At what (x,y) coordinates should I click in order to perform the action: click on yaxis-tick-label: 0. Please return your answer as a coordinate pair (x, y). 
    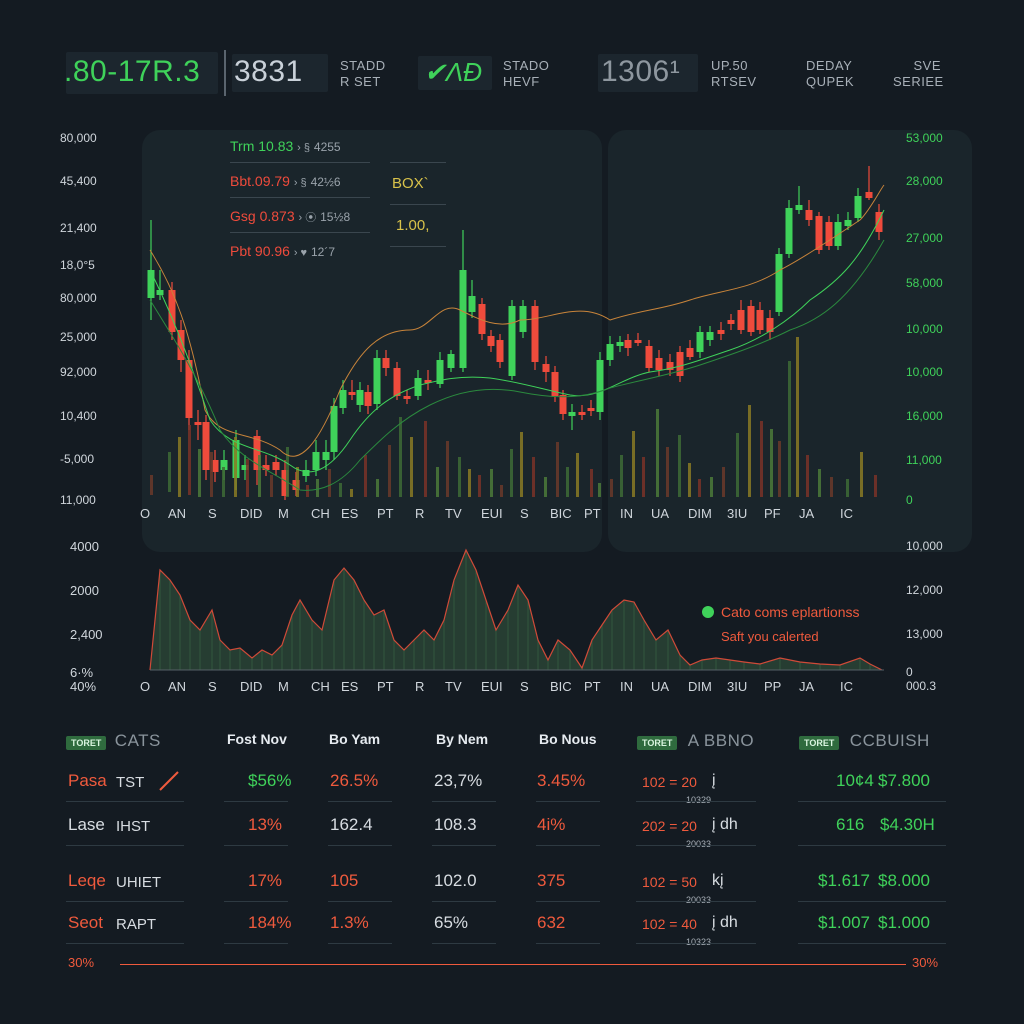
    Looking at the image, I should click on (909, 672).